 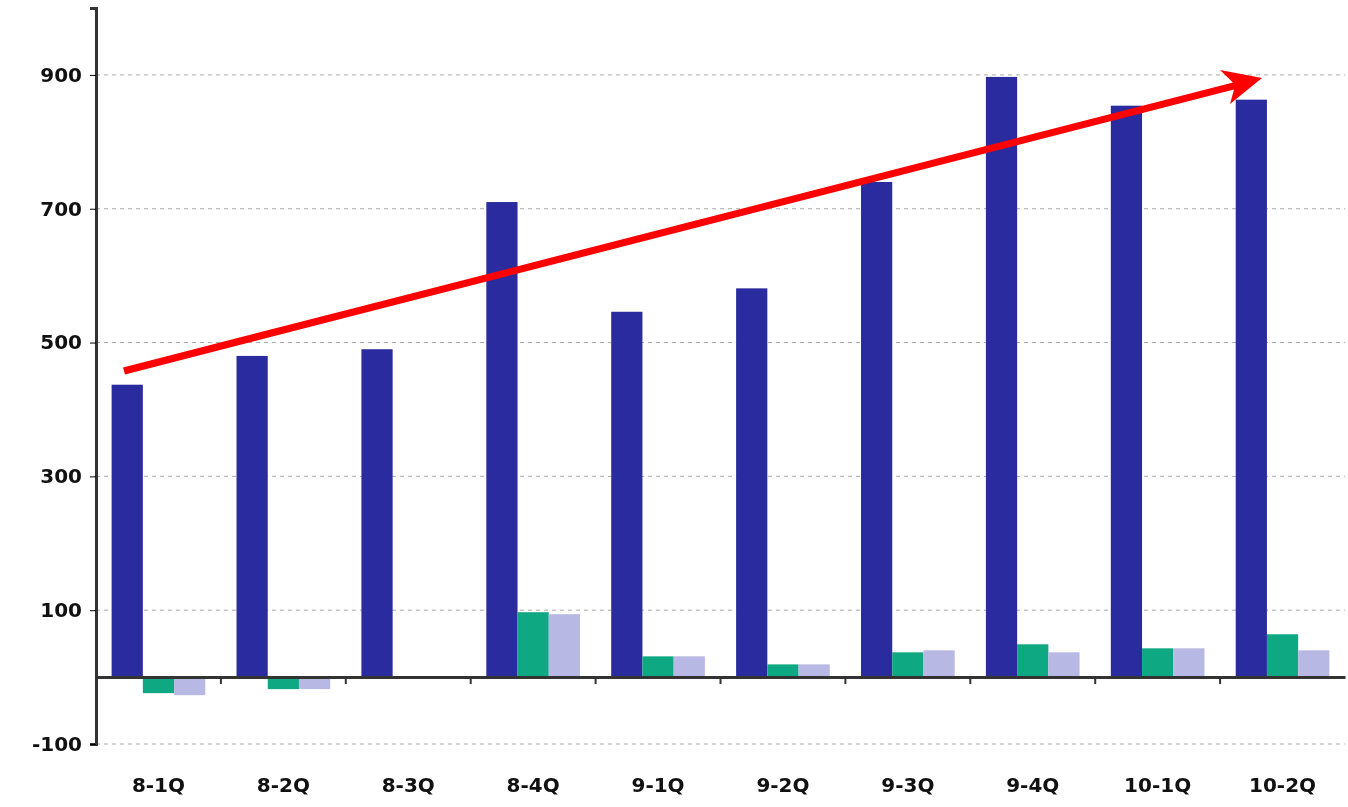 I want to click on y-tick-label: 300, so click(x=61, y=476).